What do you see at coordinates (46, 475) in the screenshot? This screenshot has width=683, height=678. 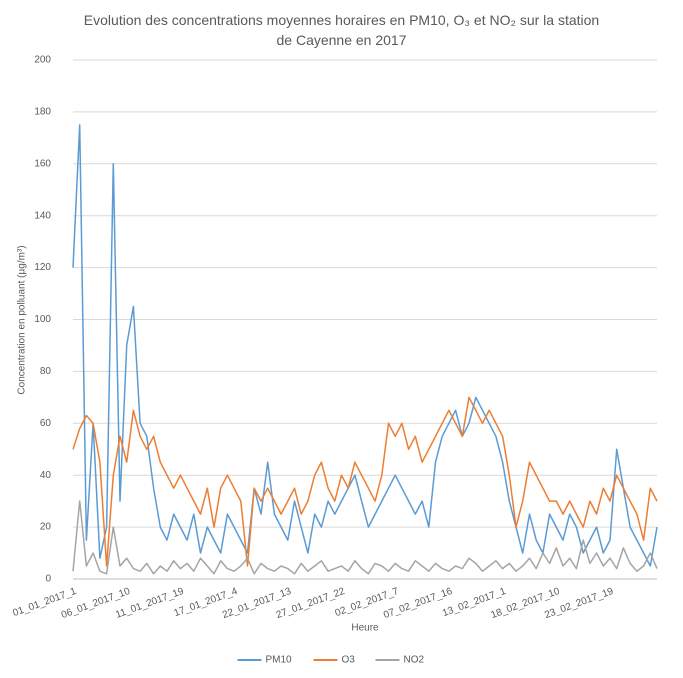 I see `y-tick-label: 40` at bounding box center [46, 475].